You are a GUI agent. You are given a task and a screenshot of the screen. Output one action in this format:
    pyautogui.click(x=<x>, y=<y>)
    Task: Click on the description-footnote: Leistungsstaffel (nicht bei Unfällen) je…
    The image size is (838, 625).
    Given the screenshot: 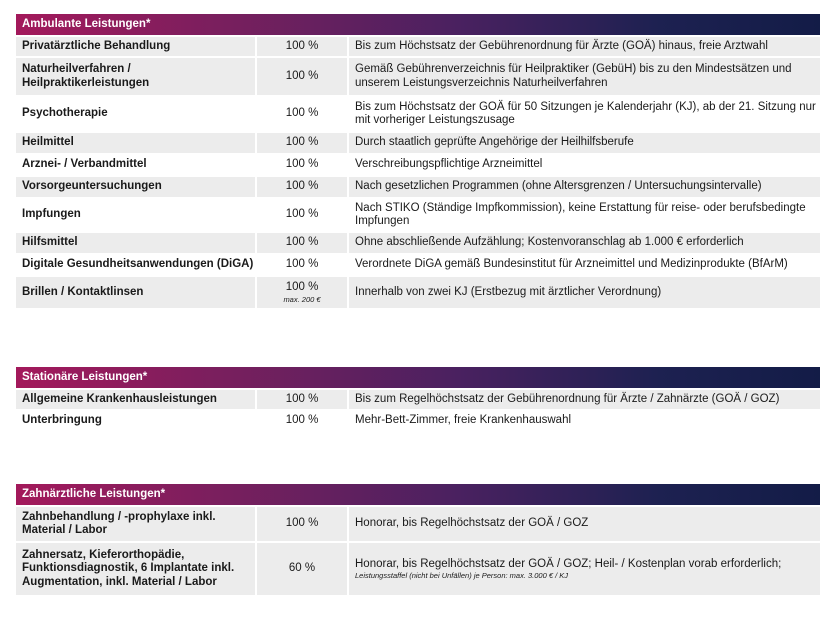 What is the action you would take?
    pyautogui.click(x=462, y=576)
    